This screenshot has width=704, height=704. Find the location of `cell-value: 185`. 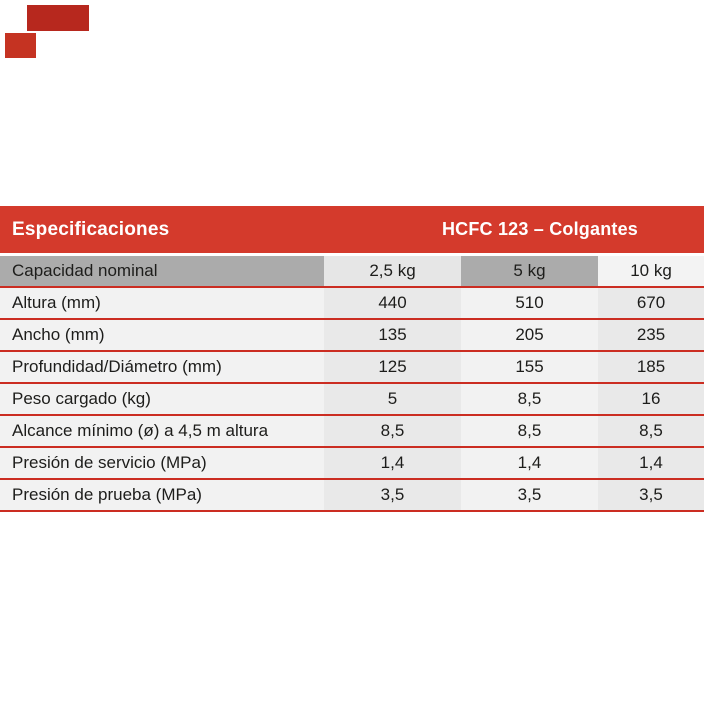

cell-value: 185 is located at coordinates (651, 367).